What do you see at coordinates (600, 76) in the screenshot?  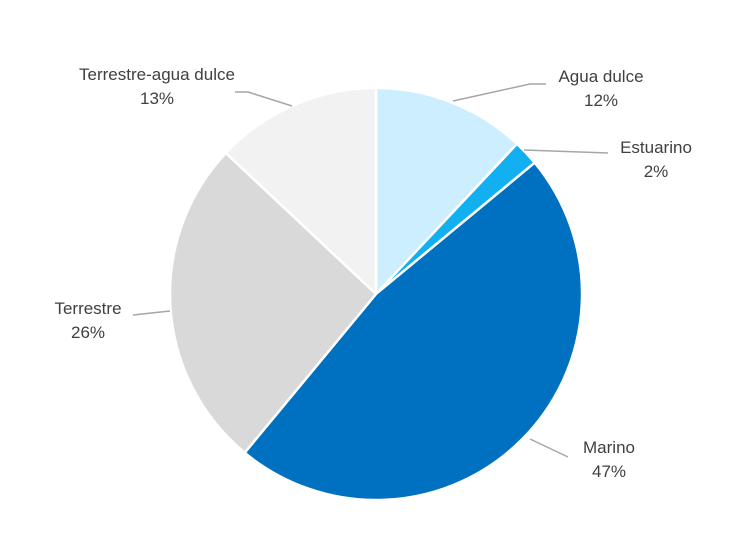 I see `data-label-name-agua-dulce: Agua dulce` at bounding box center [600, 76].